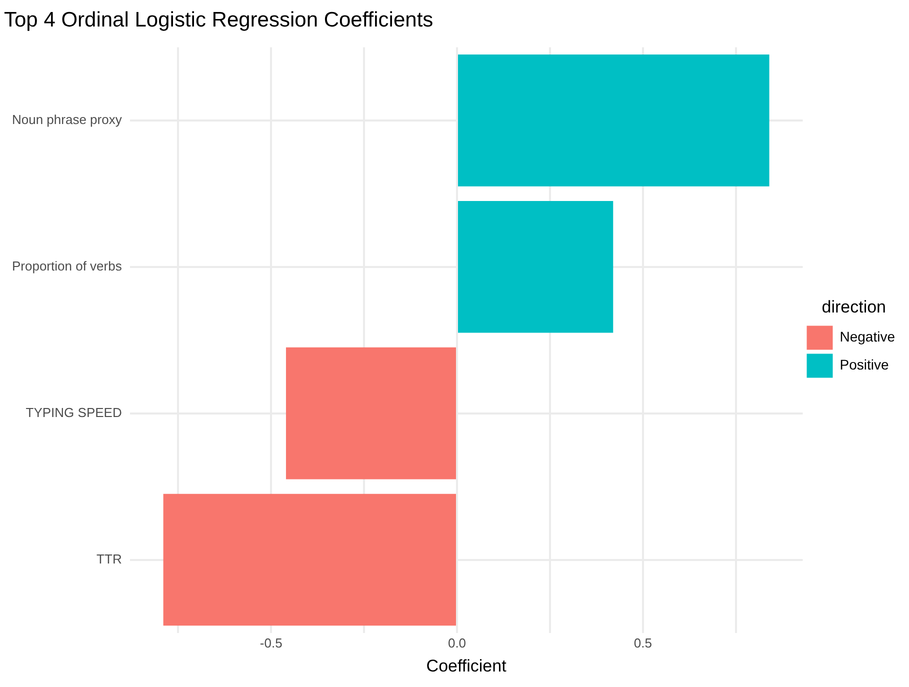  What do you see at coordinates (67, 266) in the screenshot?
I see `y-tick-label: Proportion of verbs` at bounding box center [67, 266].